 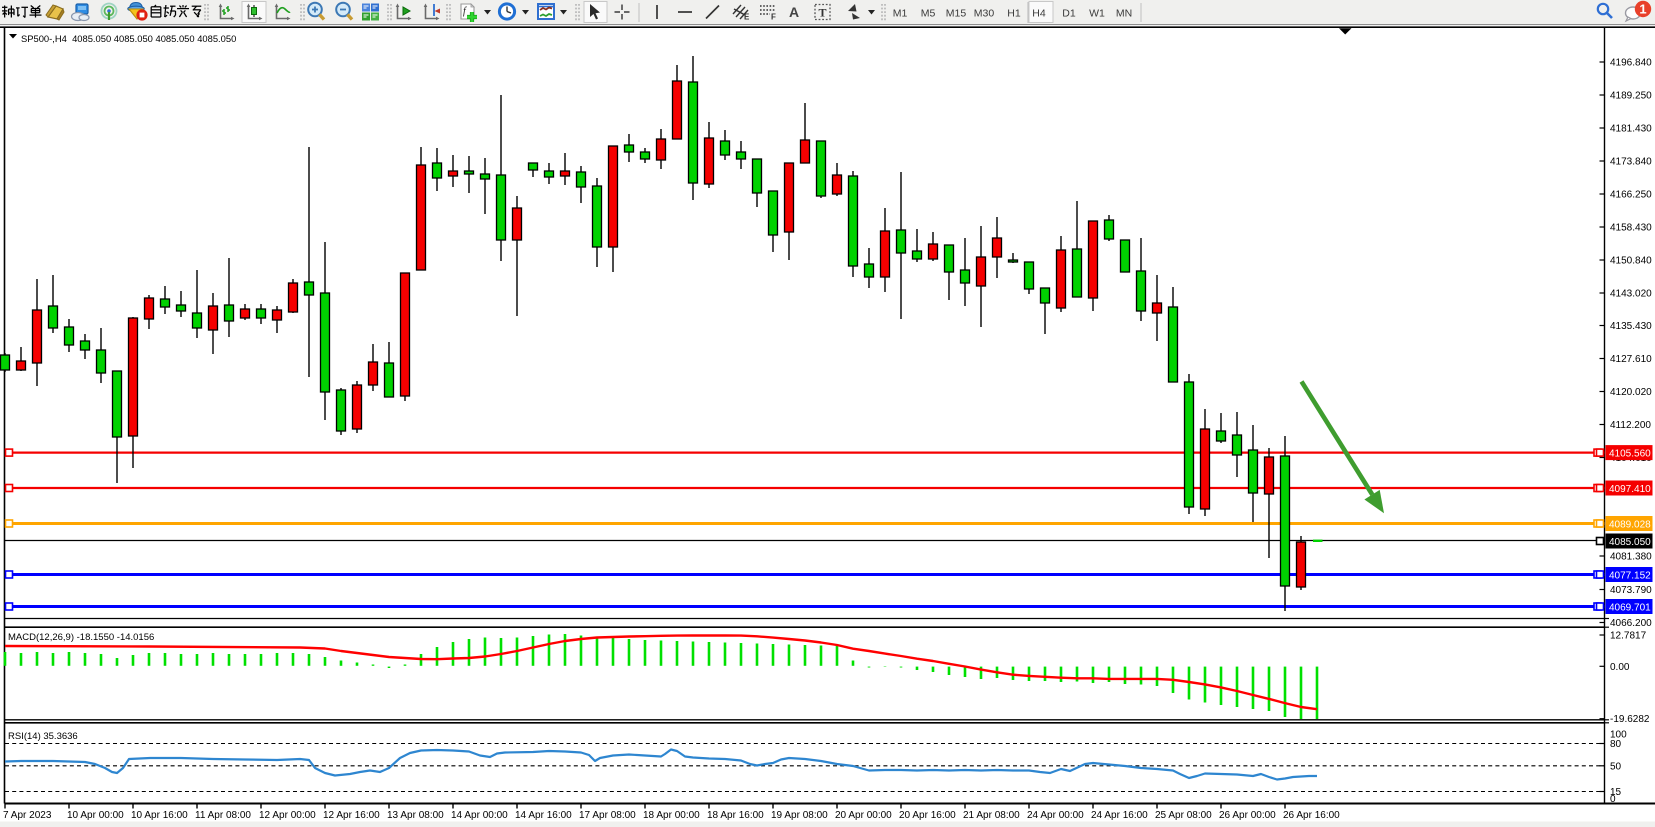 I want to click on svg-text: 4105.560, so click(x=1630, y=454).